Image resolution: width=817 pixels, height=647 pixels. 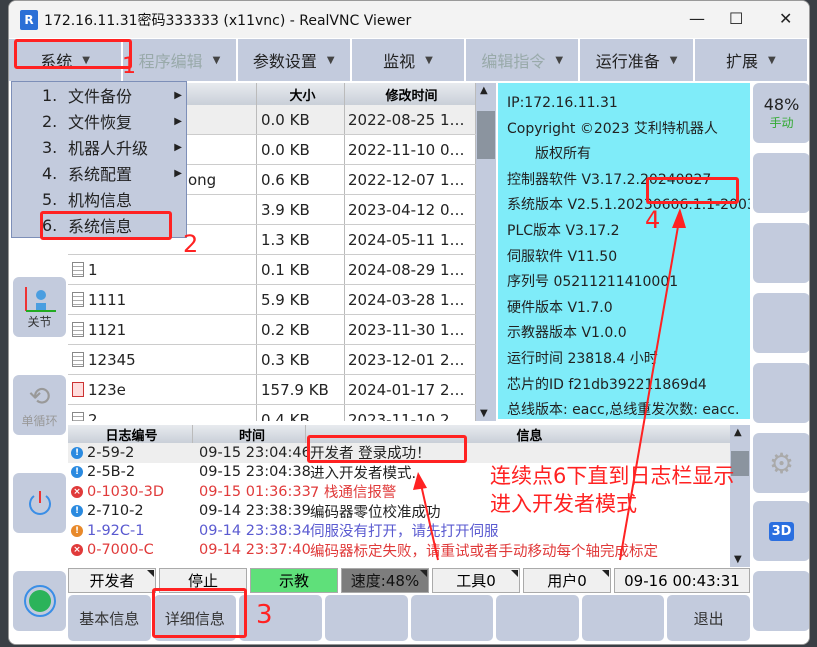 I want to click on maximize-button: ☐, so click(x=736, y=18).